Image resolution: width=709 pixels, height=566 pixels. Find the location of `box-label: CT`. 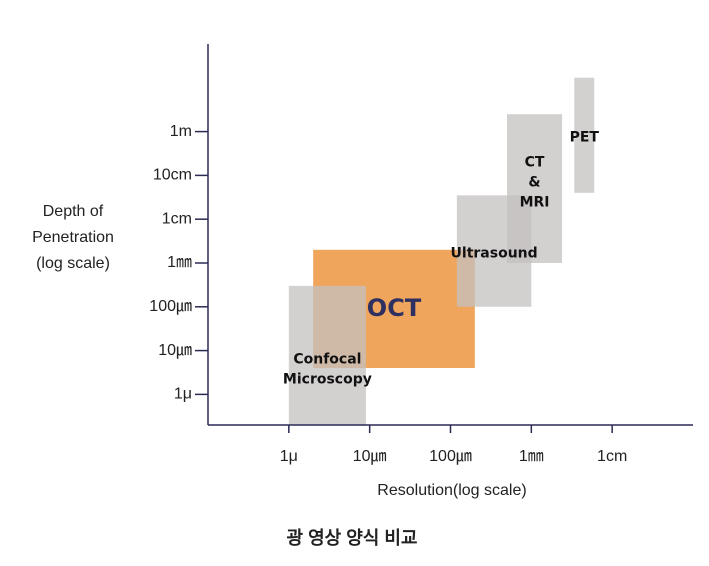

box-label: CT is located at coordinates (535, 163).